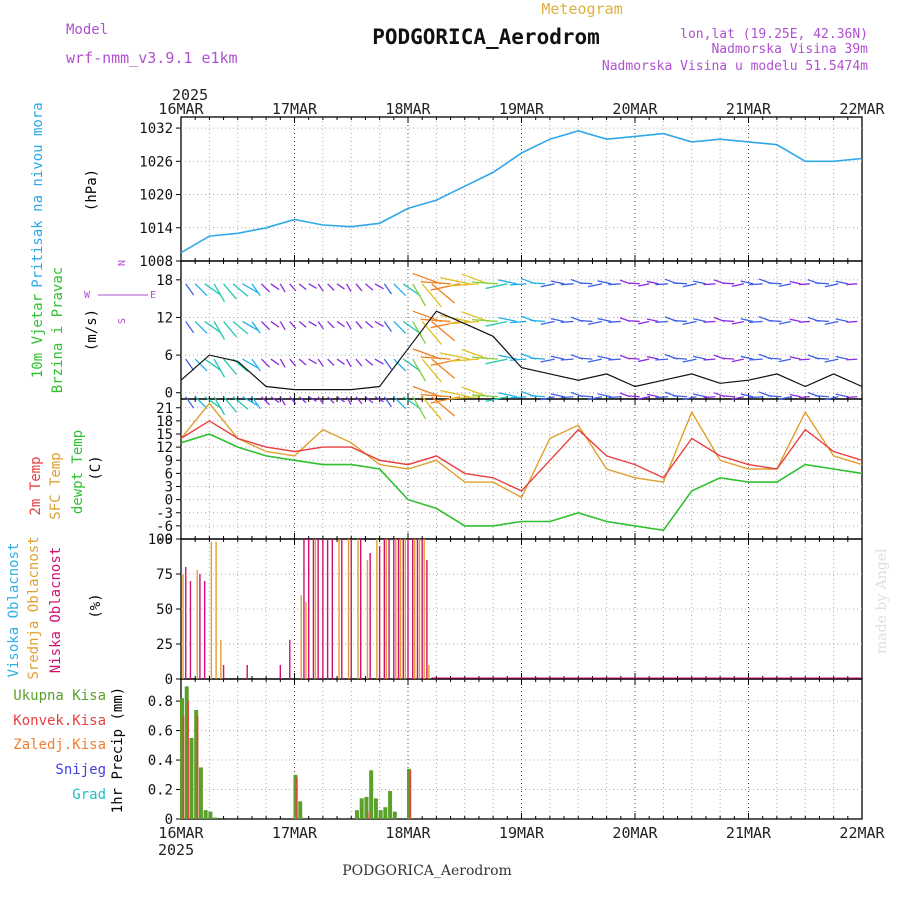 The height and width of the screenshot is (900, 900). Describe the element at coordinates (521, 482) in the screenshot. I see `dewpt-line` at that location.